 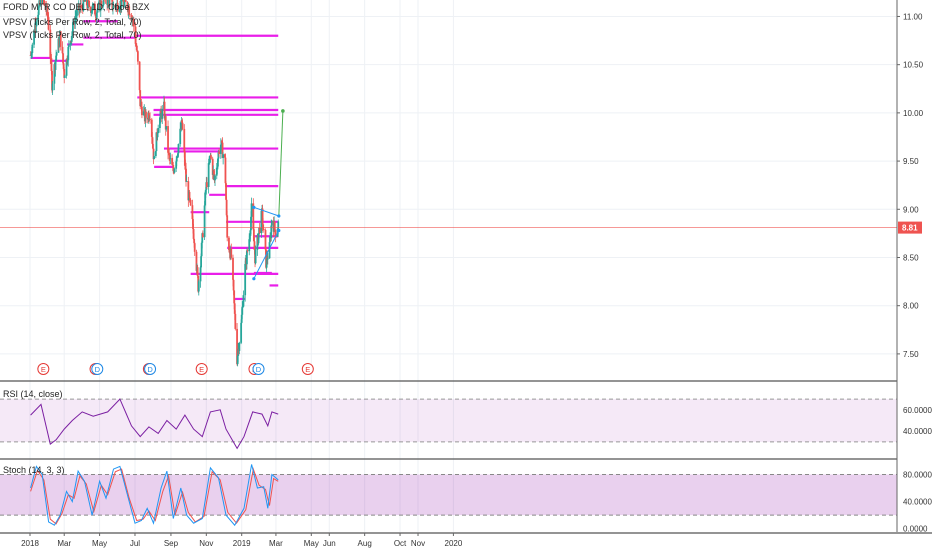 What do you see at coordinates (913, 65) in the screenshot?
I see `price-tick-label: 10.50` at bounding box center [913, 65].